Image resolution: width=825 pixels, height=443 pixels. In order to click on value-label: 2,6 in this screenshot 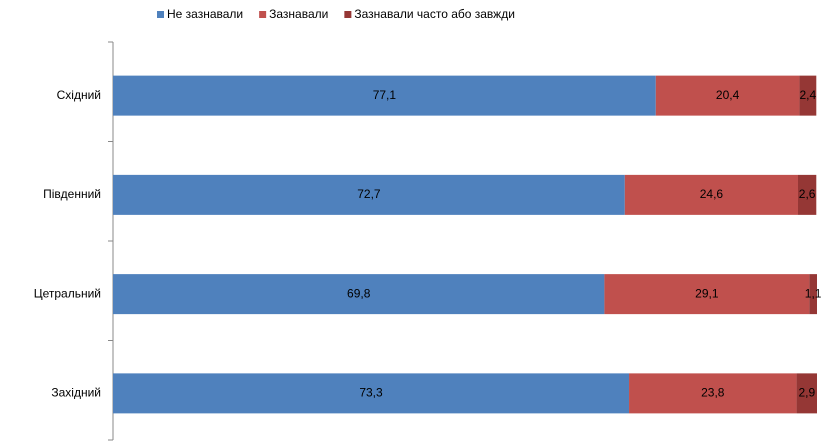, I will do `click(807, 194)`.